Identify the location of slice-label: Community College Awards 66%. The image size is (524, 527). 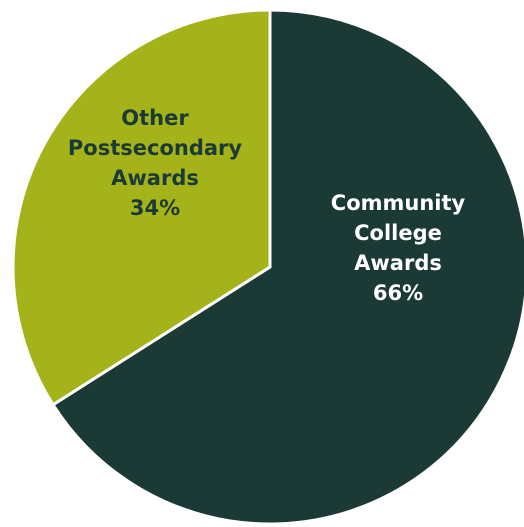
(398, 248).